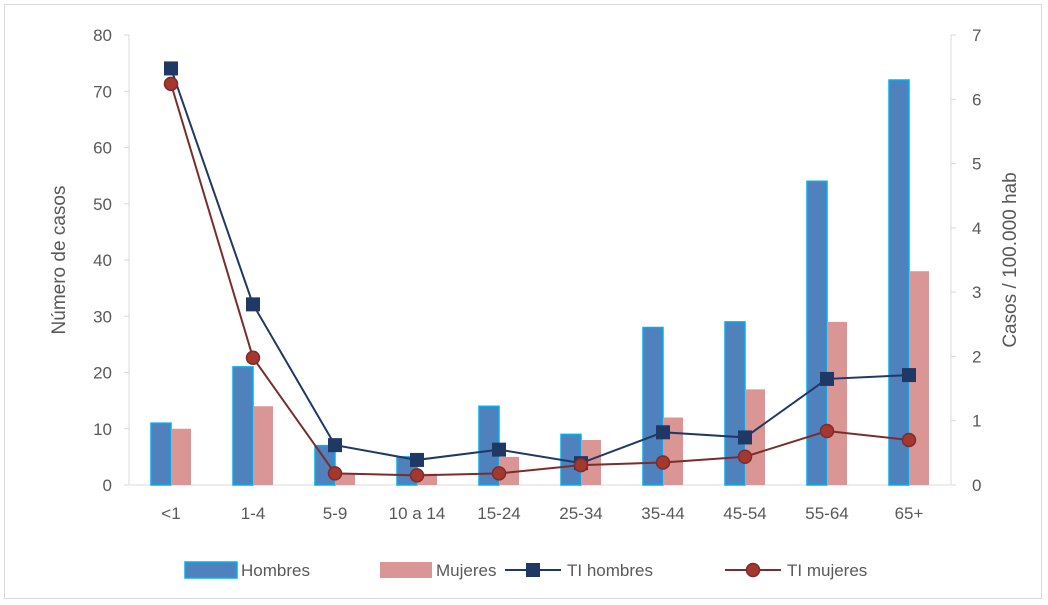  Describe the element at coordinates (909, 513) in the screenshot. I see `x-tick-label: 65+` at that location.